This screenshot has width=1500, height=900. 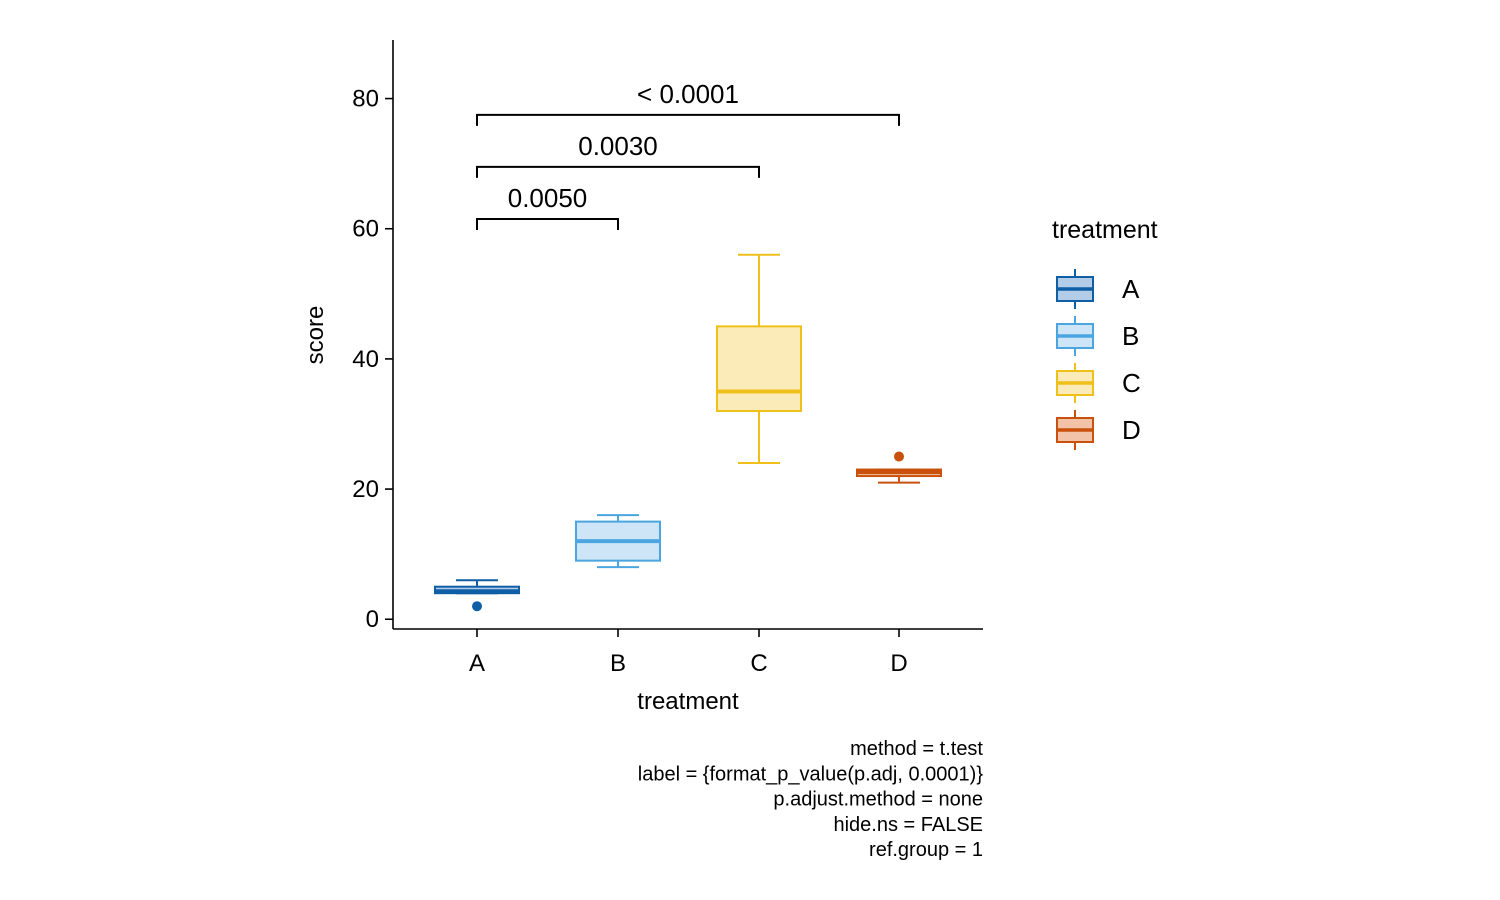 What do you see at coordinates (618, 146) in the screenshot?
I see `p-value-label: 0.0030` at bounding box center [618, 146].